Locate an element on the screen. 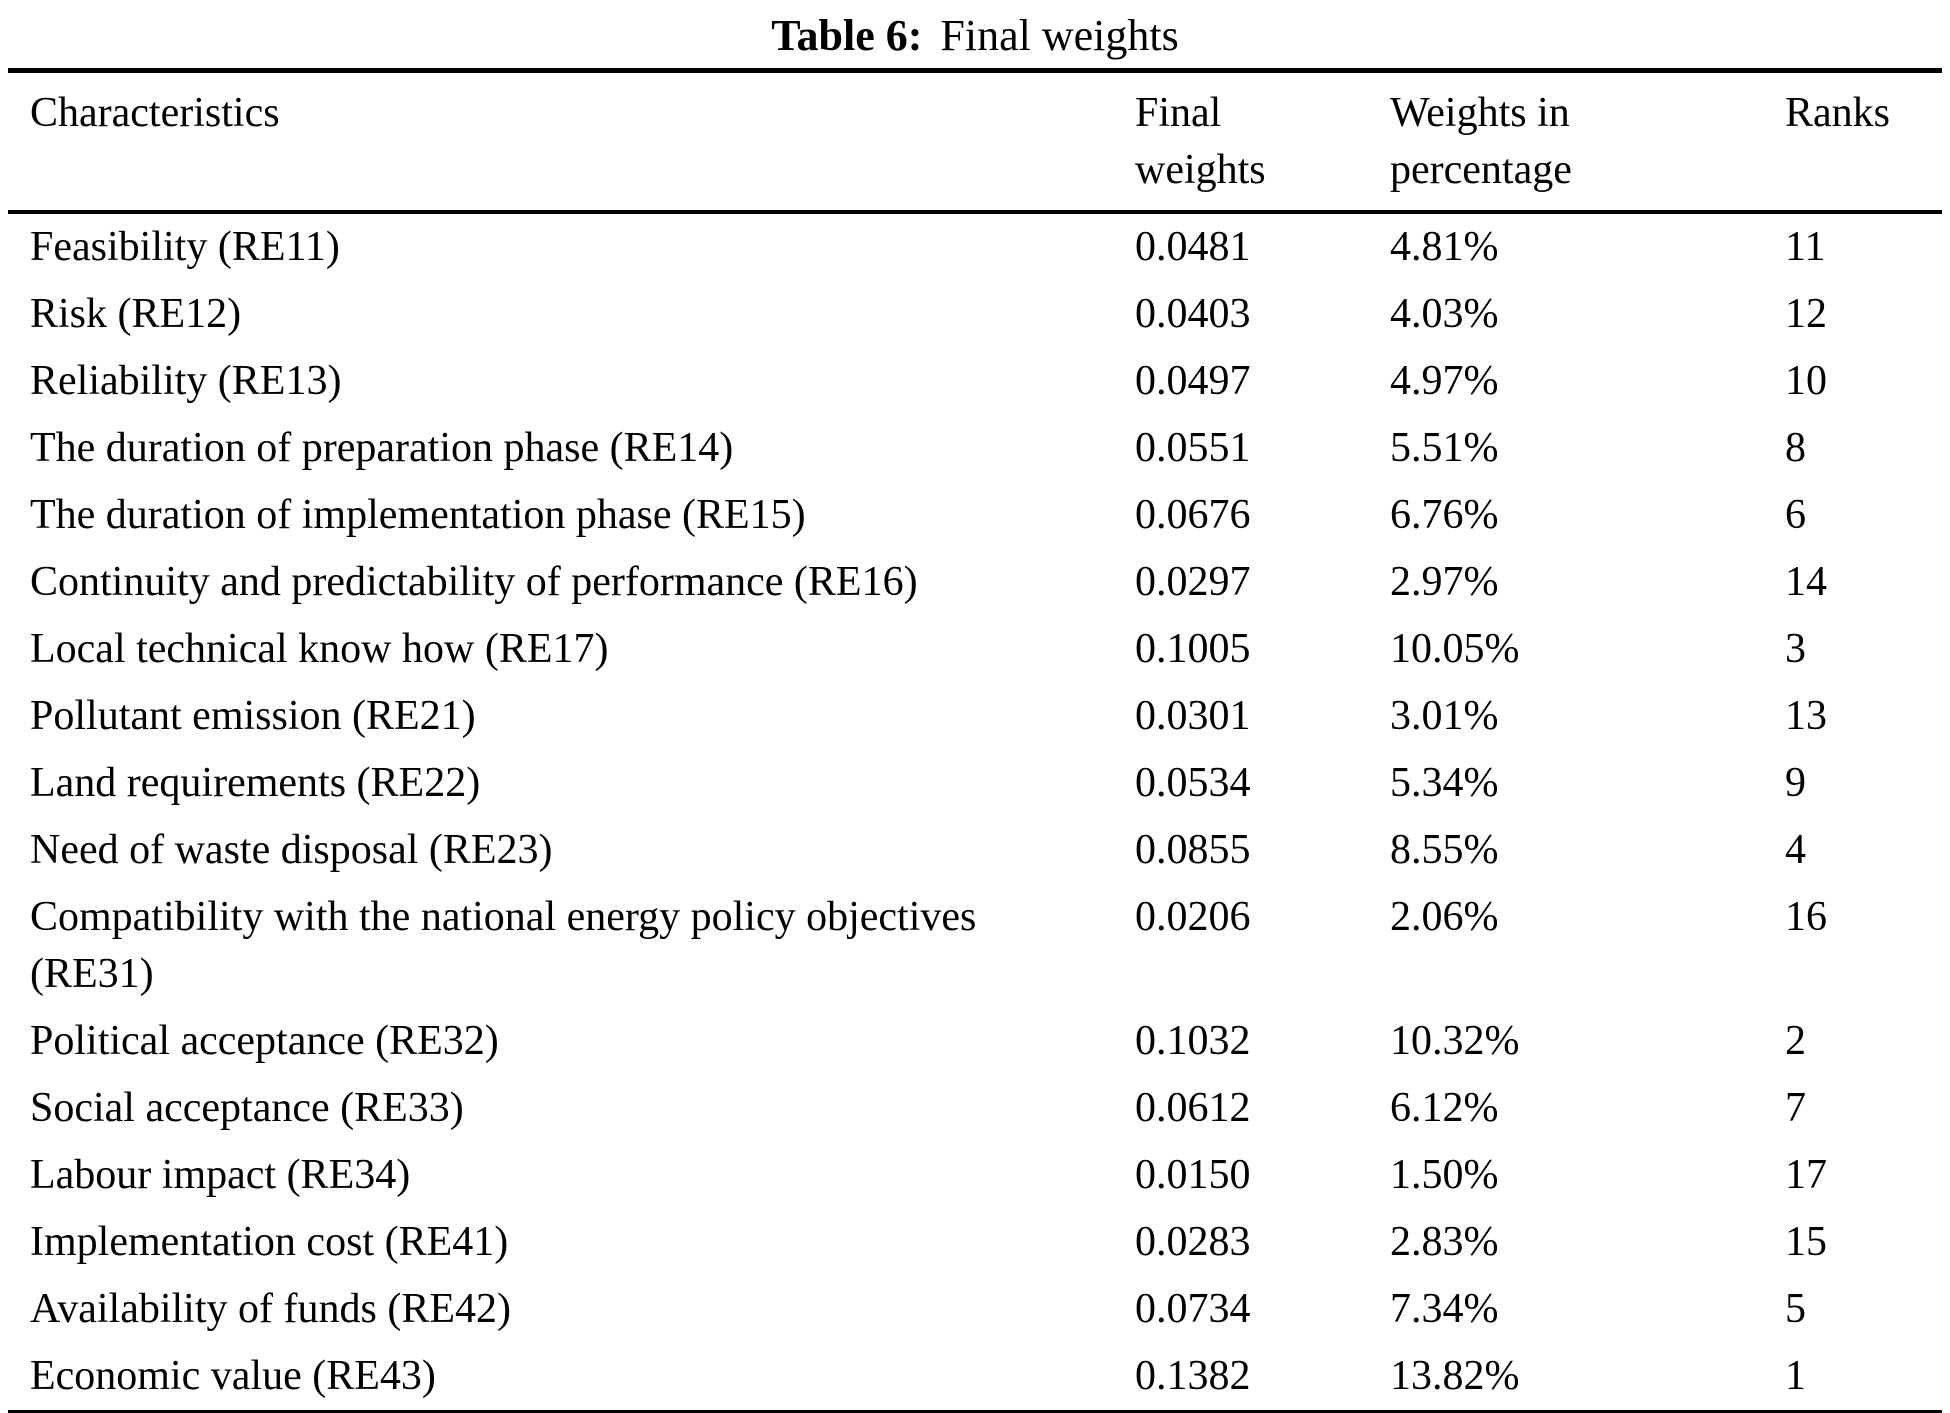  cell-characteristic: Implementation cost (RE41) is located at coordinates (269, 1242).